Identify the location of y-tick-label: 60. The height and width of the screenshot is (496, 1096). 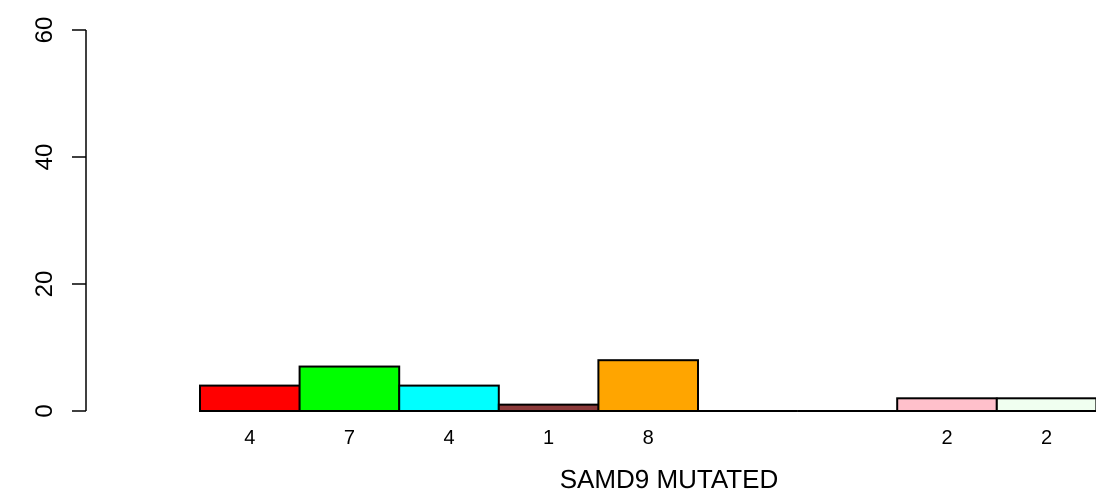
(44, 30).